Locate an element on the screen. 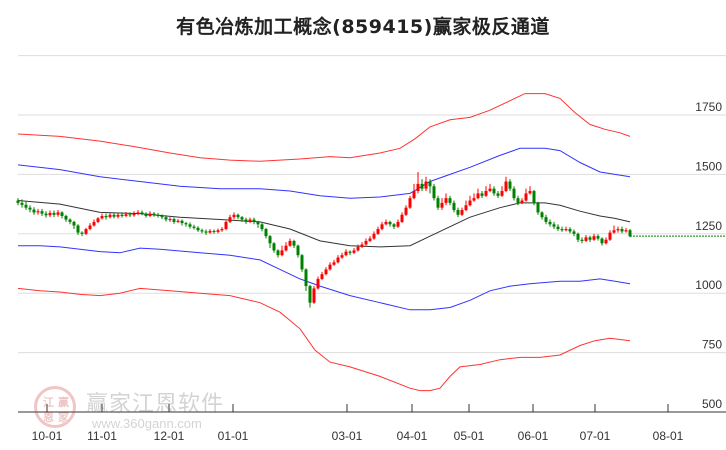  y-tick-label: 1750 is located at coordinates (708, 107).